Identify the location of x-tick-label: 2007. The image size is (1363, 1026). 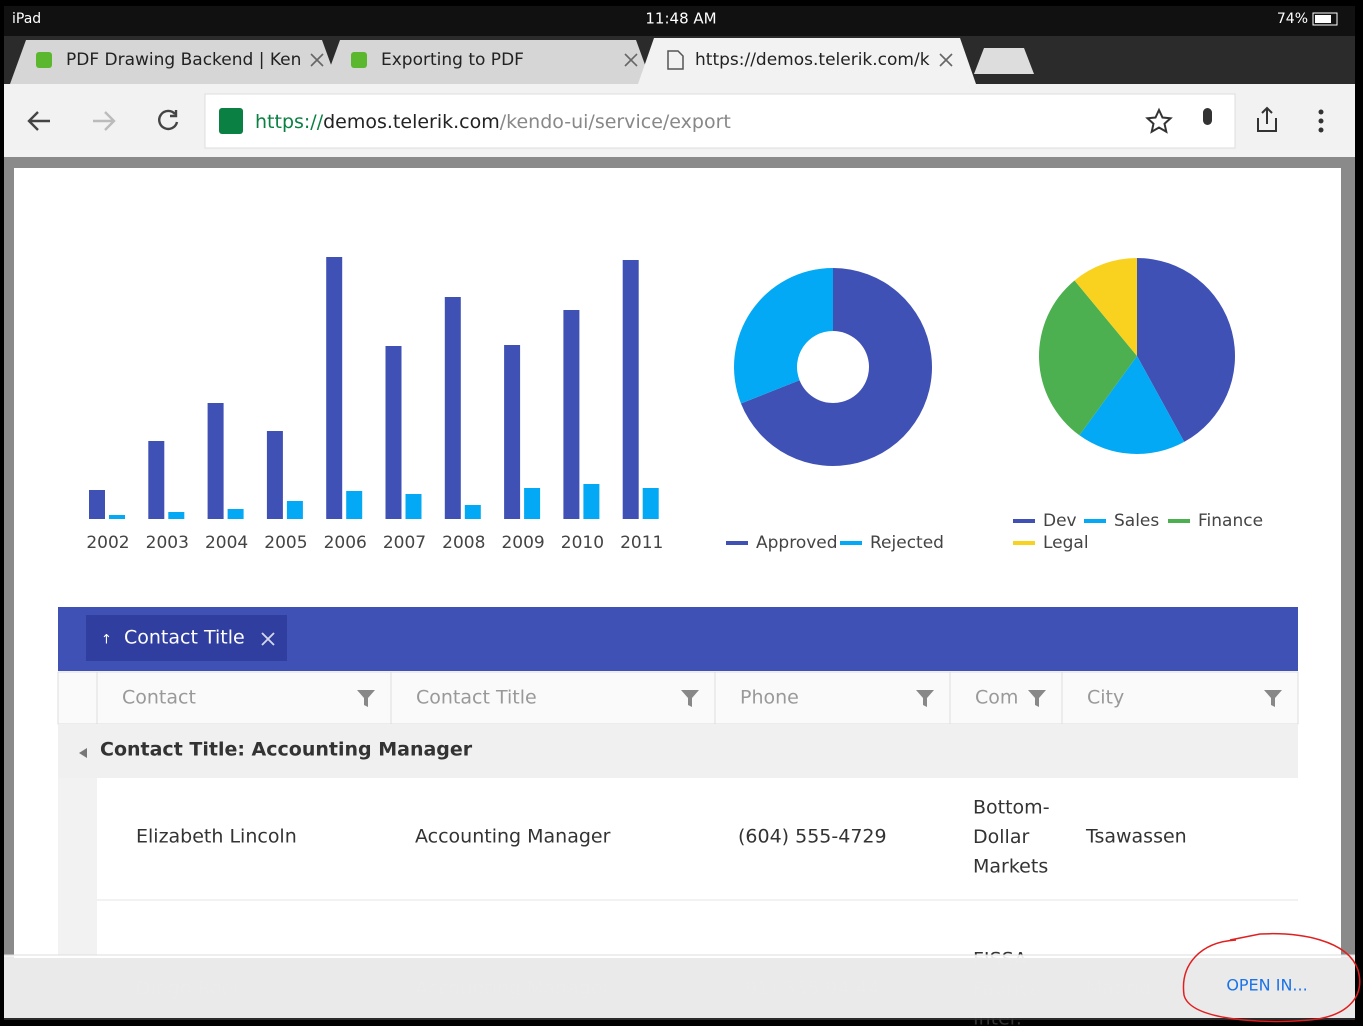
(404, 543).